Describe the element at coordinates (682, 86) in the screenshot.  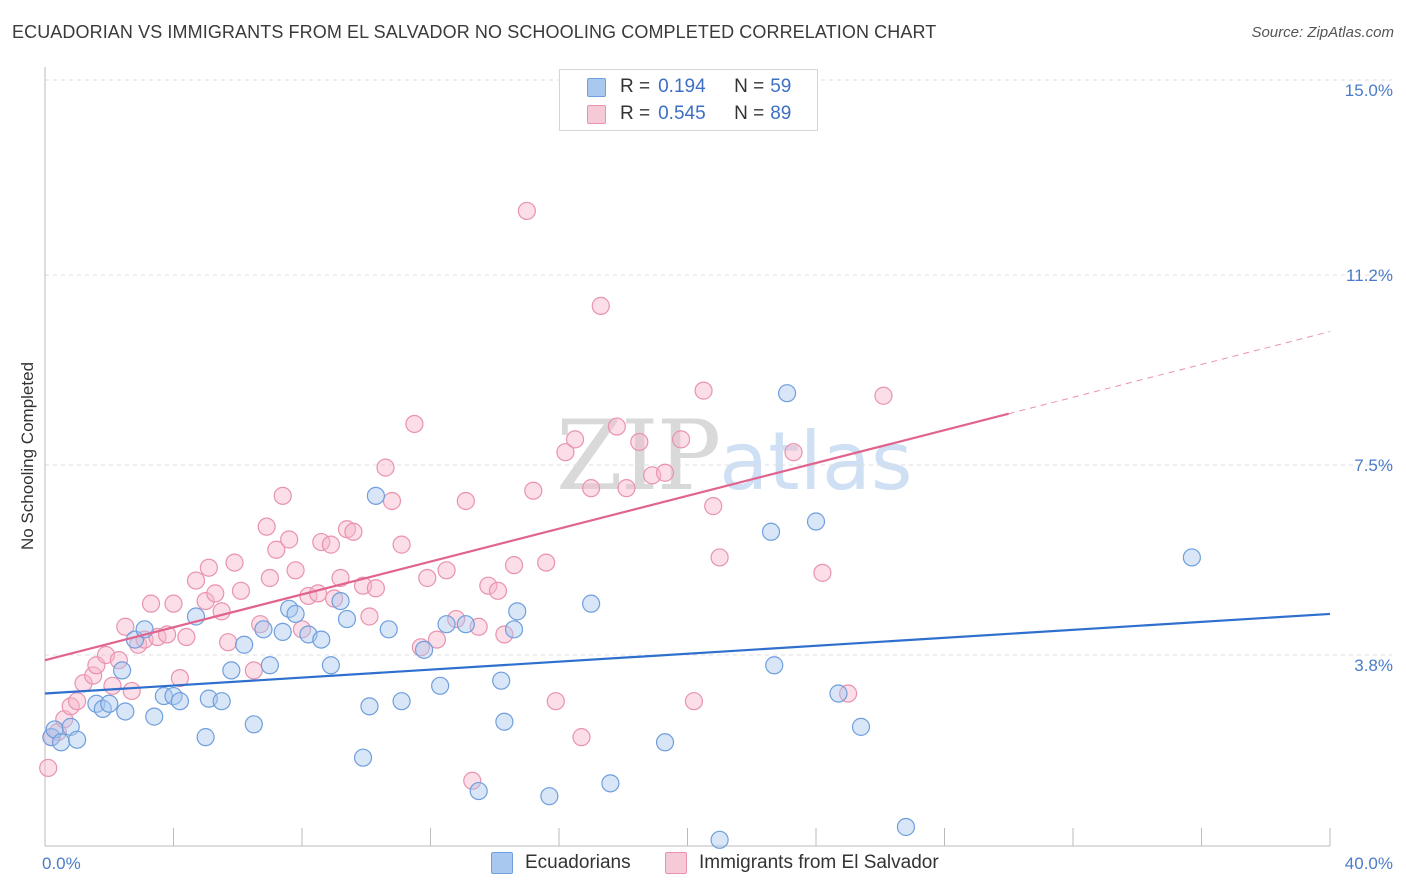
I see `legend-r-value: 0.194` at that location.